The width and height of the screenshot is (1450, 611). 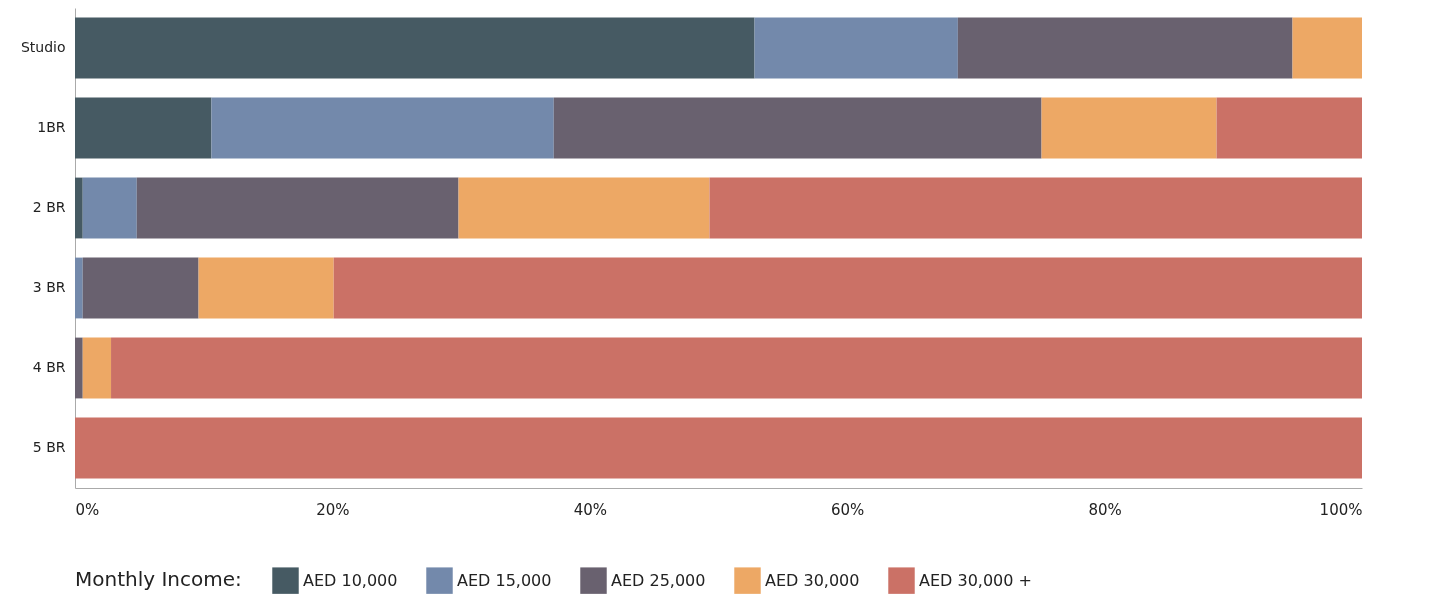 What do you see at coordinates (43, 47) in the screenshot?
I see `y-tick-label: Studio` at bounding box center [43, 47].